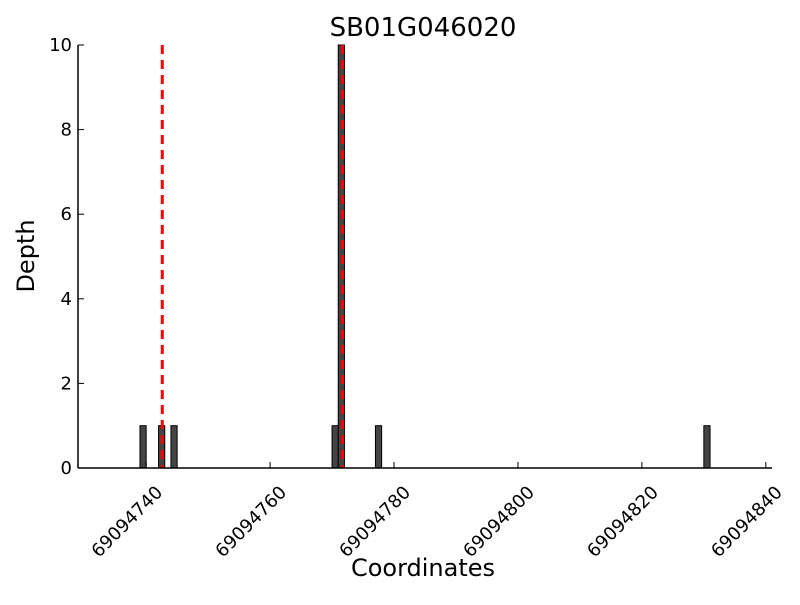  Describe the element at coordinates (26, 255) in the screenshot. I see `y-axis-label: Depth` at that location.